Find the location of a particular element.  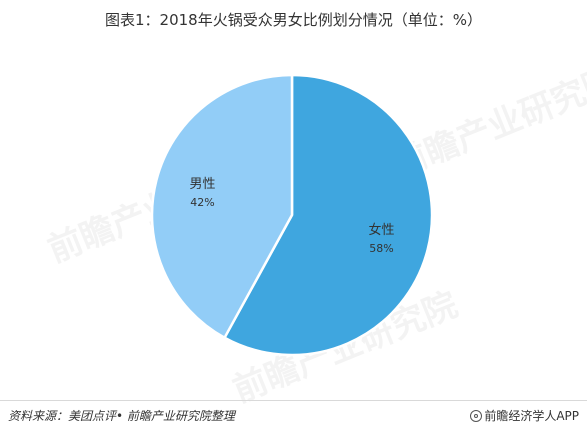

credit-line: 前瞻经济学人APP is located at coordinates (524, 415).